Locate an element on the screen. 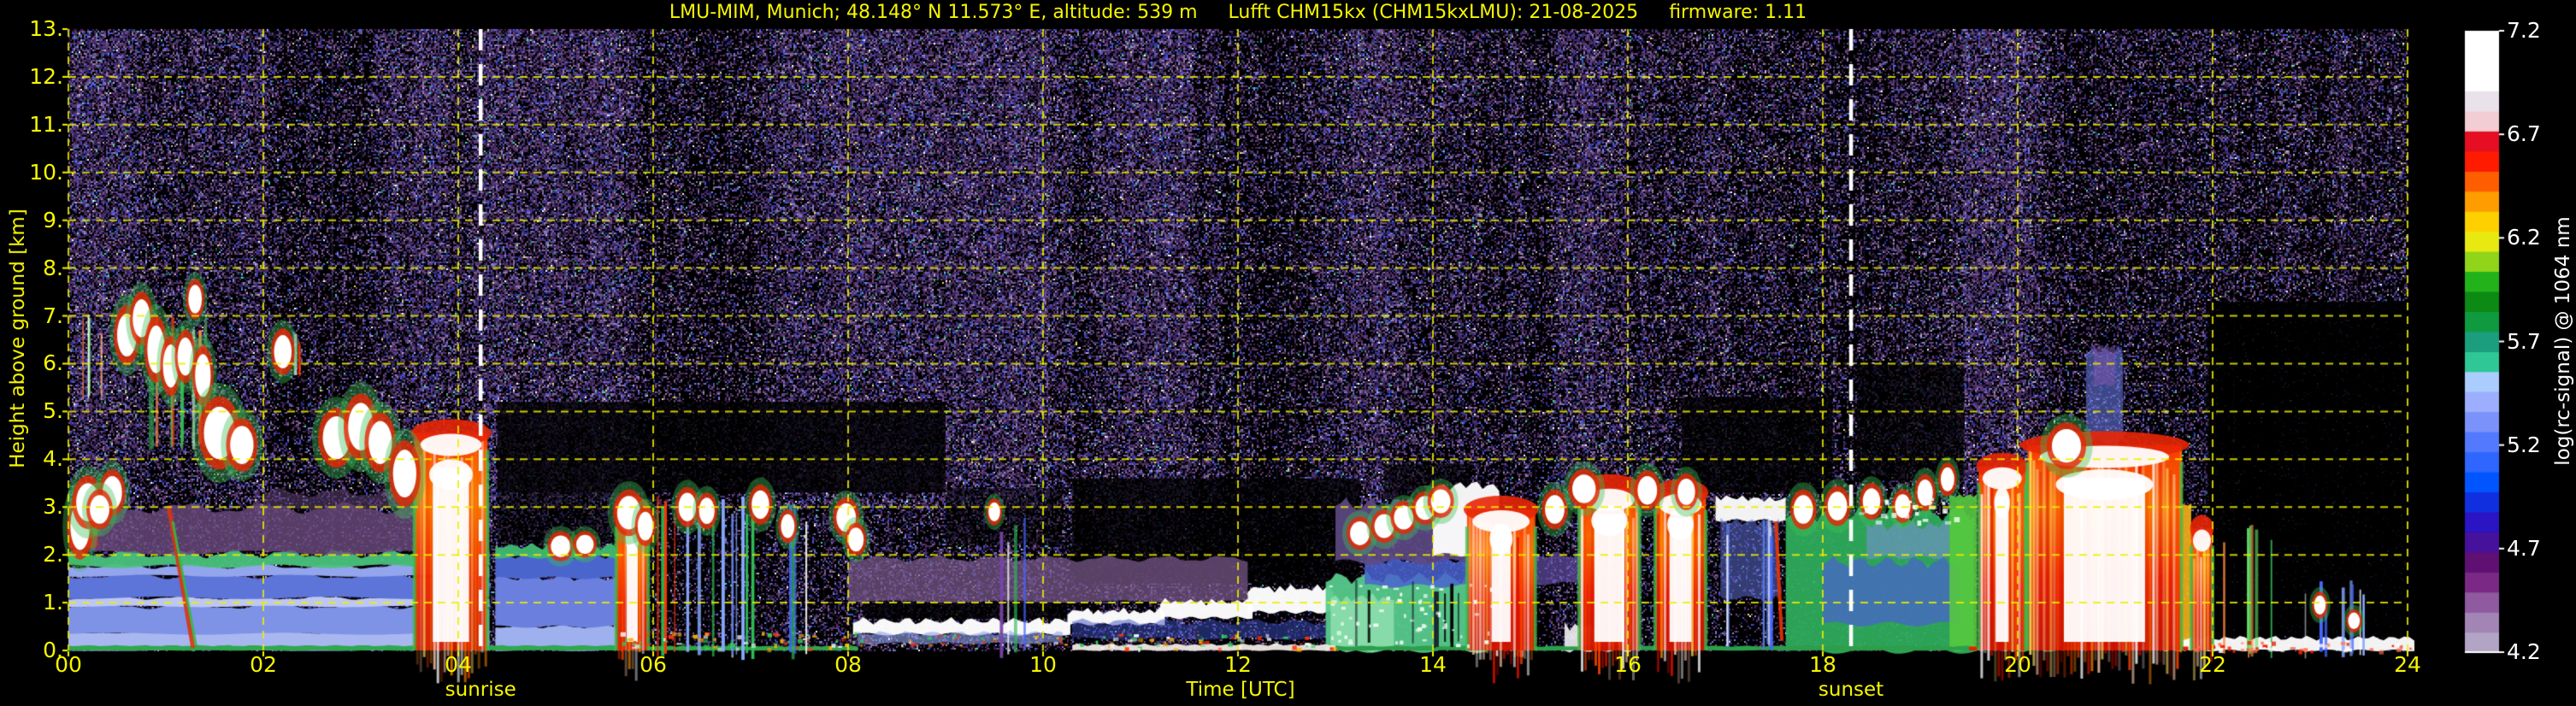  colorbar-tick-label: 6.7 is located at coordinates (2524, 134).